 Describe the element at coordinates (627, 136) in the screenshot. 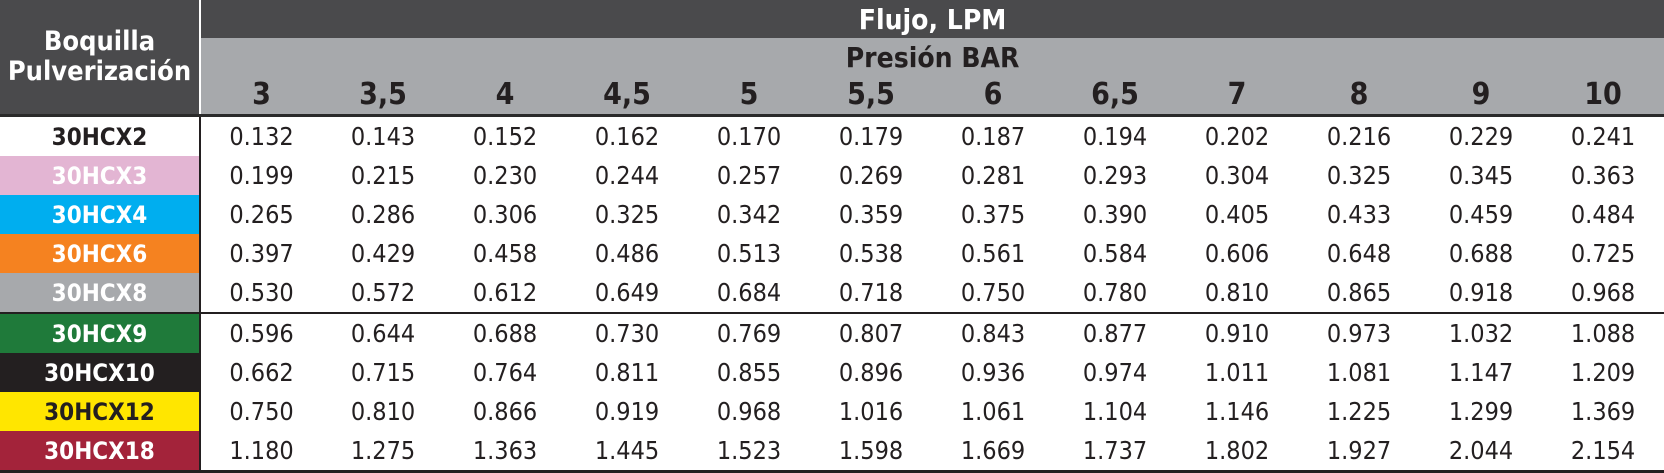

I see `flow-value-cell: 0.162` at that location.